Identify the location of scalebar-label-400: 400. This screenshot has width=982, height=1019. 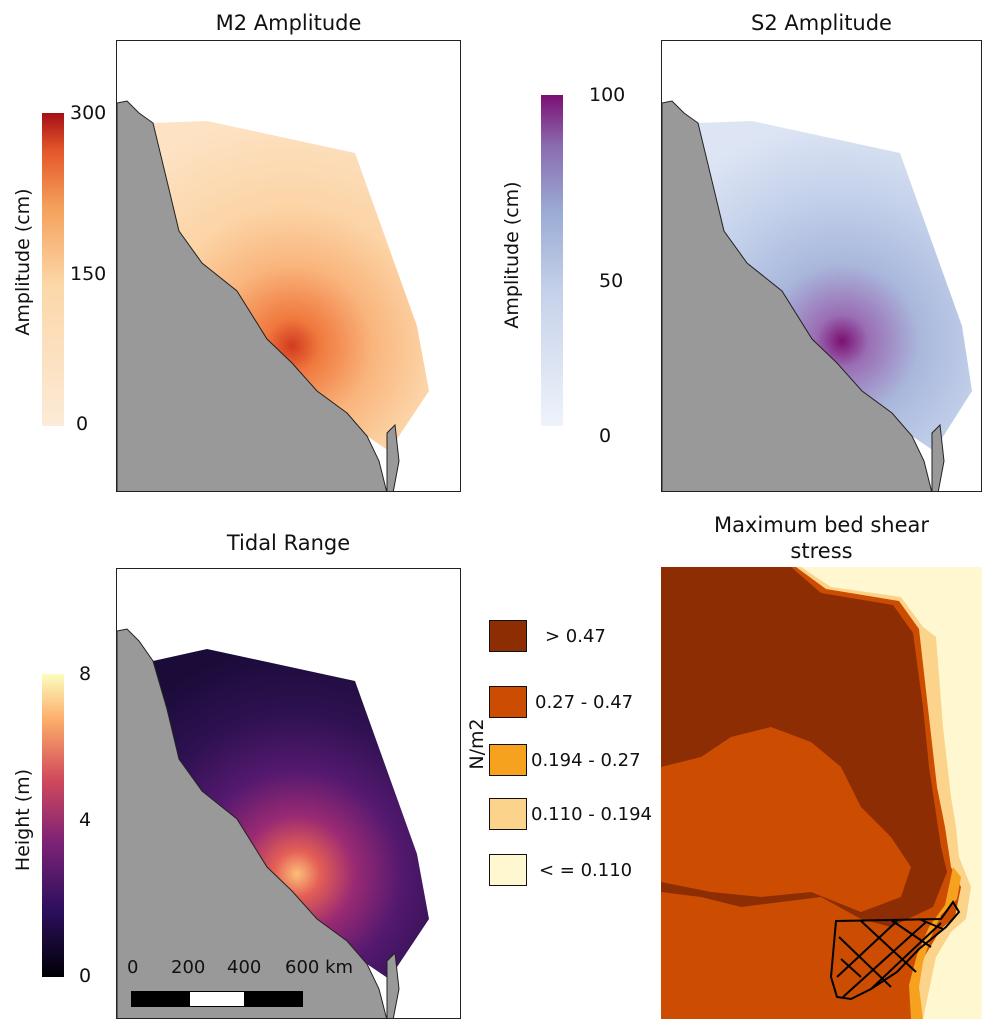
(244, 967).